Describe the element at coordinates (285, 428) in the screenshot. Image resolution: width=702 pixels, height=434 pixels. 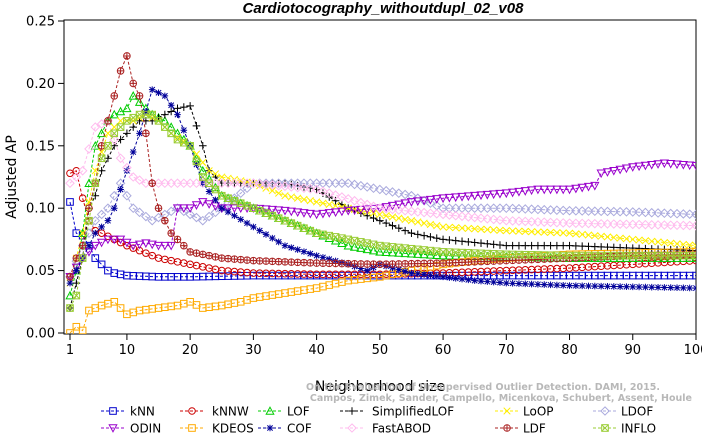
I see `legend-item-cof: COF` at that location.